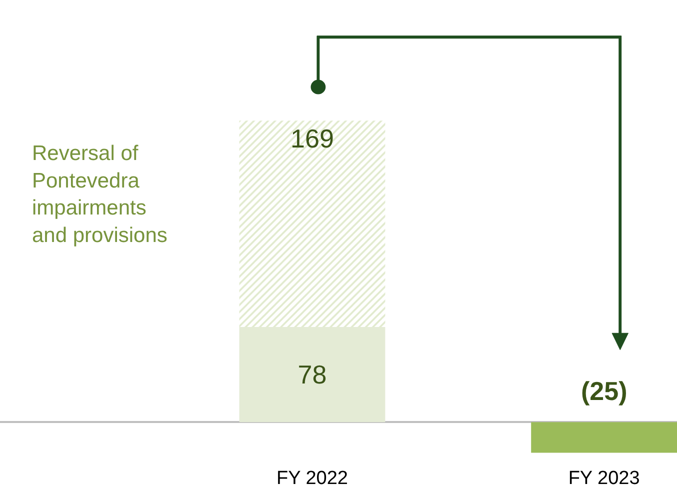 The width and height of the screenshot is (677, 504). I want to click on data-label: (25), so click(604, 391).